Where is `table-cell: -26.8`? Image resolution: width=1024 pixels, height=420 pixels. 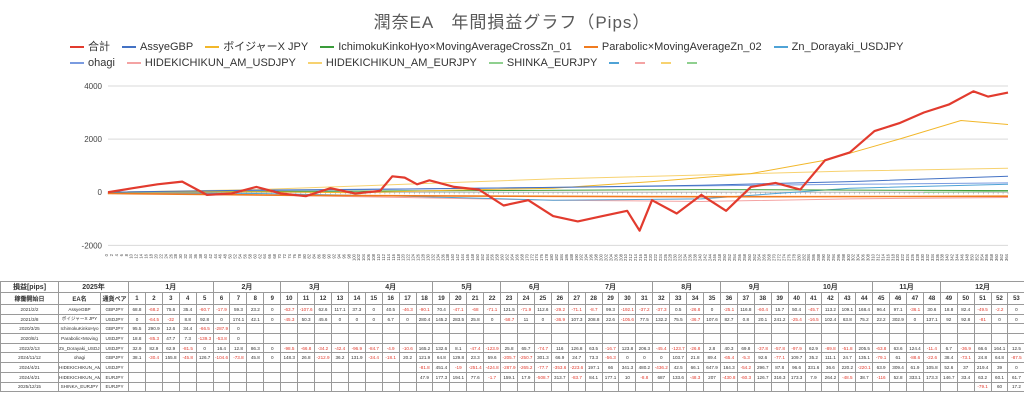 table-cell: -26.8 is located at coordinates (695, 309).